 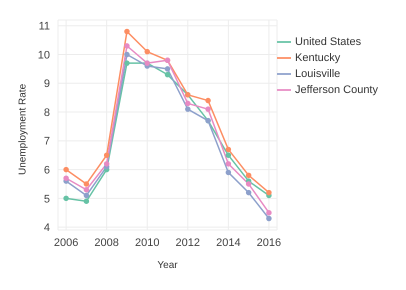 I want to click on y-axis-title: Unemployment Rate, so click(x=23, y=129).